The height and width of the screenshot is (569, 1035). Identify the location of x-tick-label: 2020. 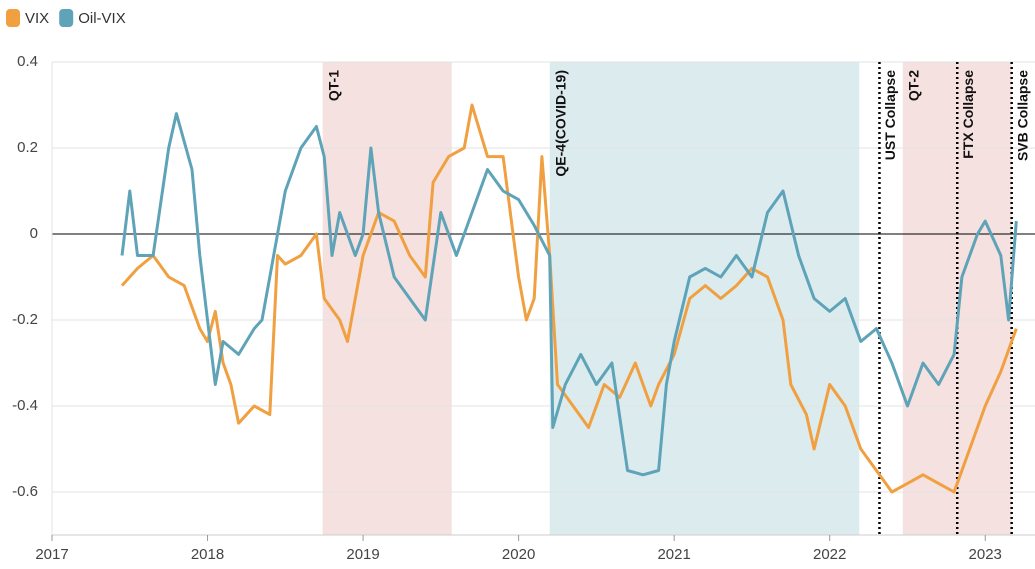
(518, 554).